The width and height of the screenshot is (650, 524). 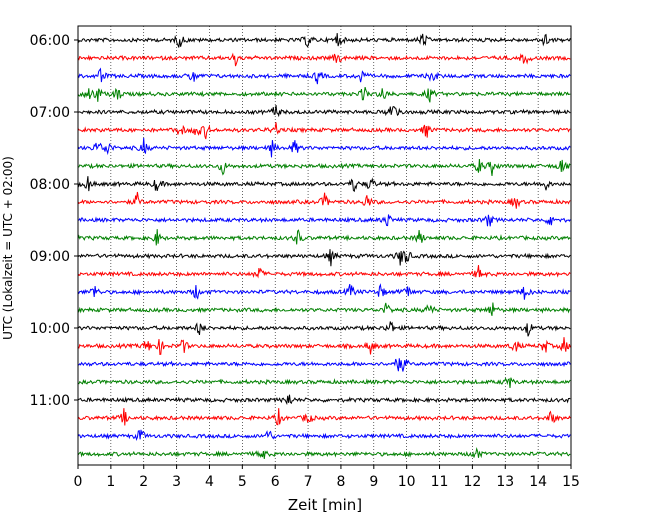 What do you see at coordinates (176, 482) in the screenshot?
I see `x-tick-label: 3` at bounding box center [176, 482].